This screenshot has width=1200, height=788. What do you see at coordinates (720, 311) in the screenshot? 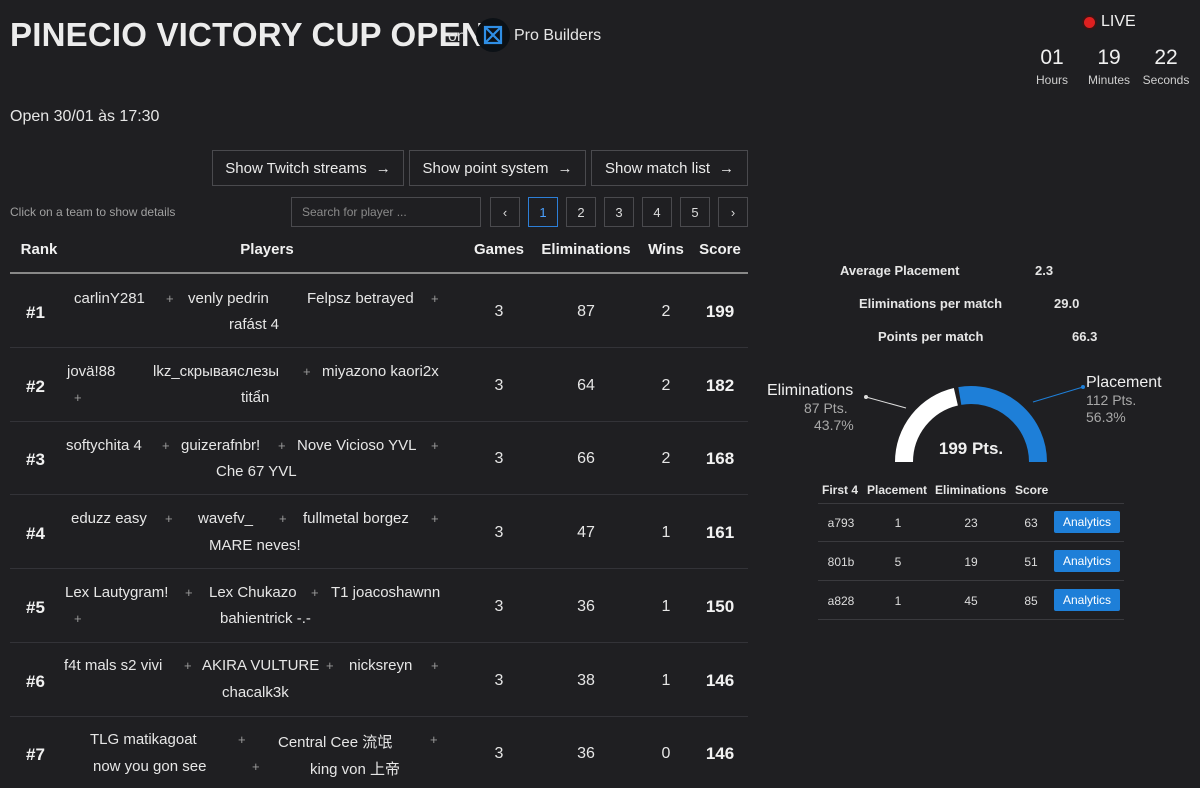
I see `score-value: 199` at bounding box center [720, 311].